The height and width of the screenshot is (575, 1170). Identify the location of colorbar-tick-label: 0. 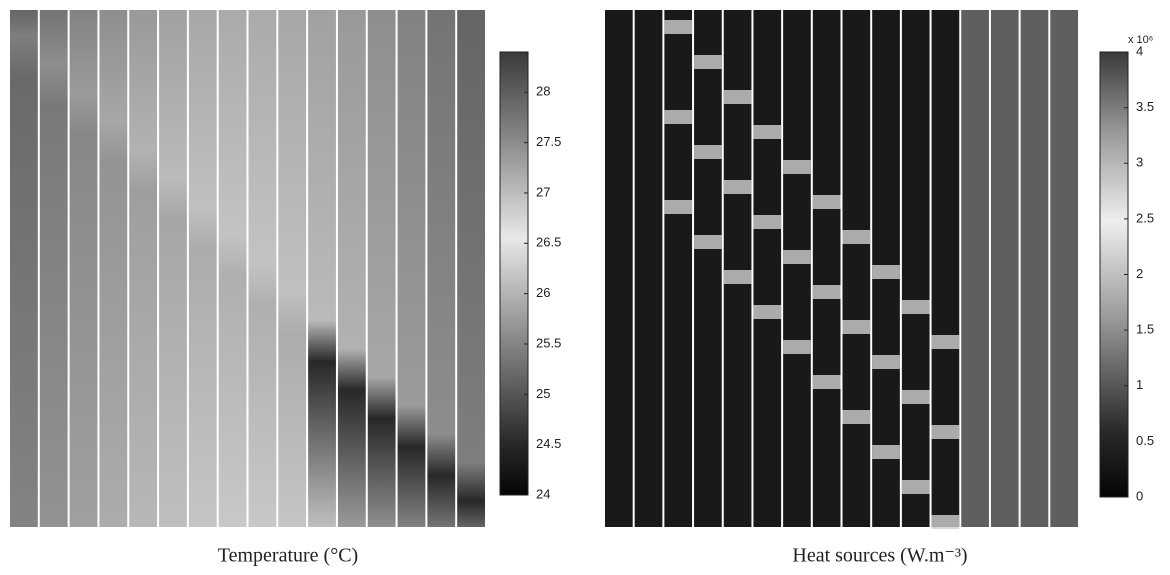
(1139, 495).